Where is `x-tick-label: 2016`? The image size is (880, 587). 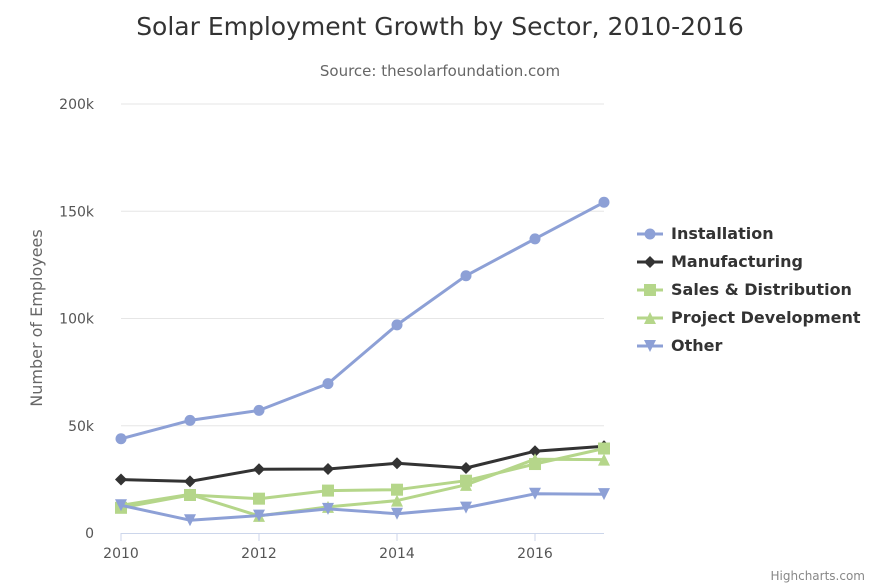 x-tick-label: 2016 is located at coordinates (535, 554).